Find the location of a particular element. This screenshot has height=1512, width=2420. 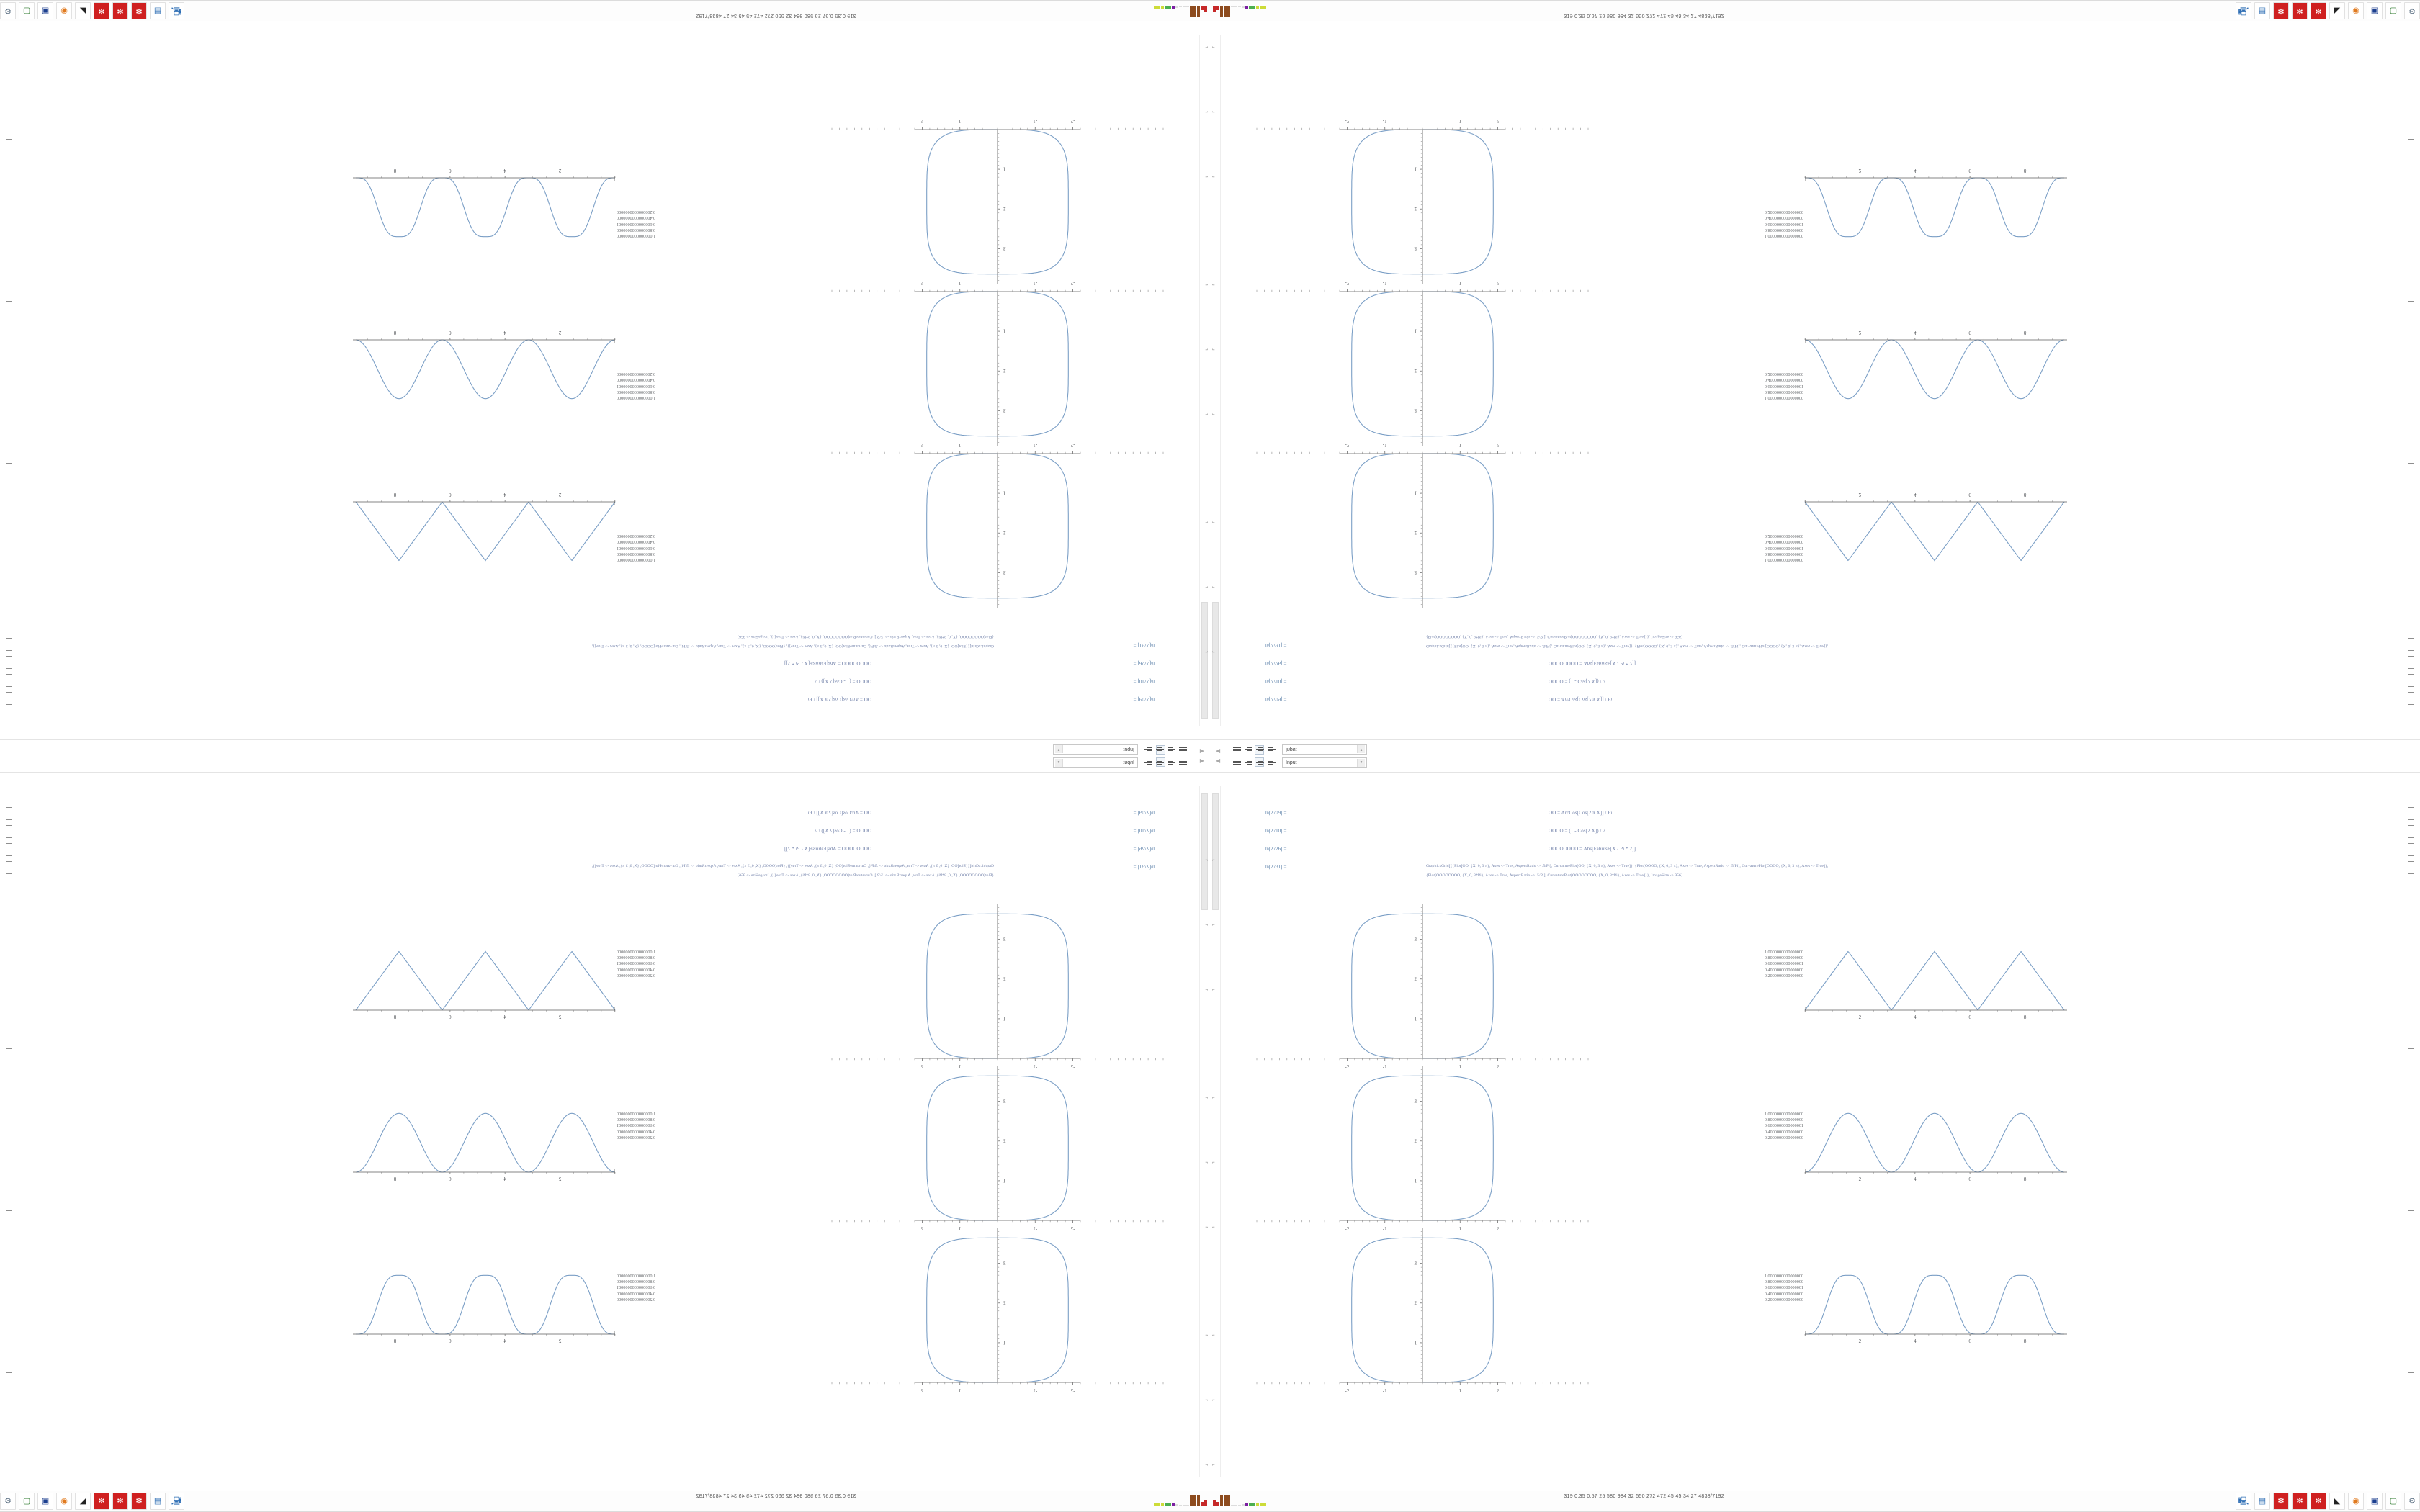

align-right-button is located at coordinates (1247, 762).